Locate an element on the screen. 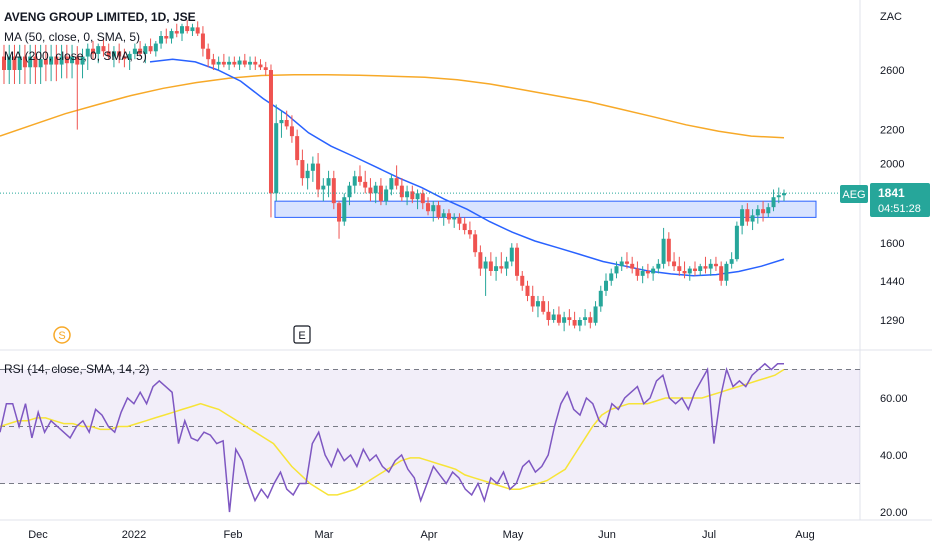  time-tick-label: 2022 is located at coordinates (134, 535).